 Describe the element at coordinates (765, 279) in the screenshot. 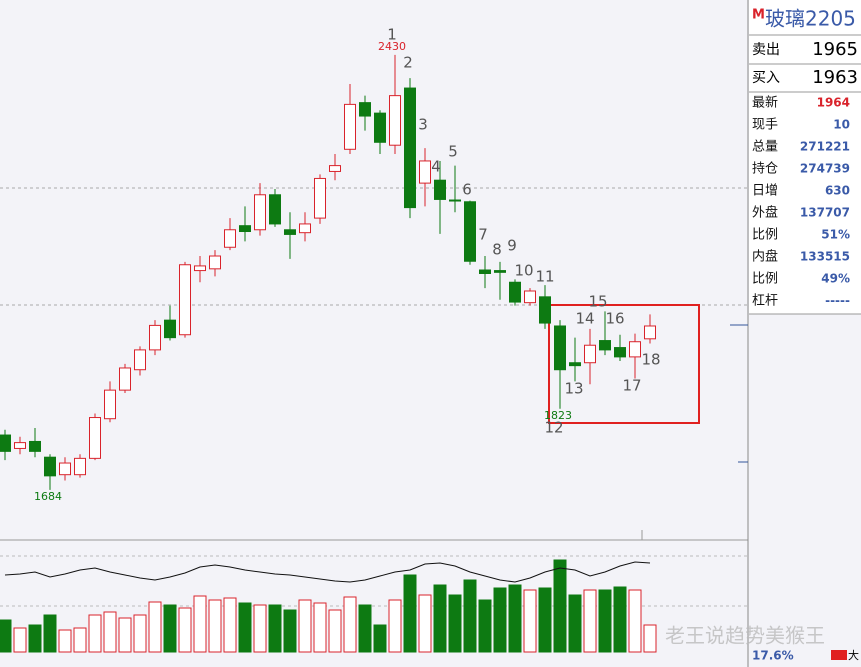

I see `row-label: 比例` at that location.